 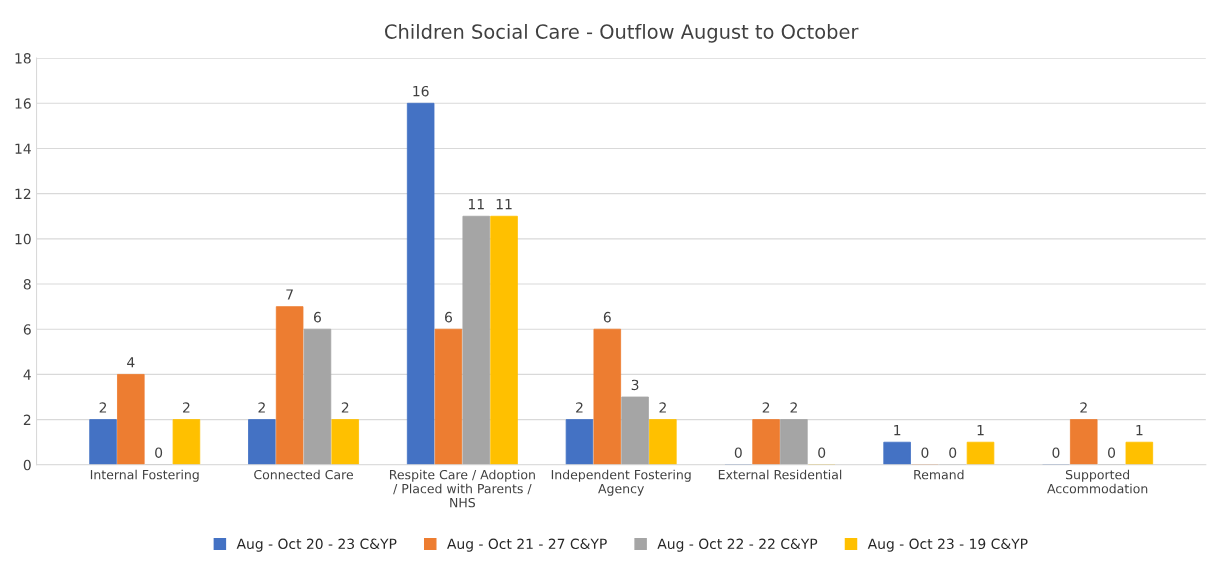 What do you see at coordinates (527, 545) in the screenshot?
I see `legend-label: Aug - Oct 21 - 27 C&YP` at bounding box center [527, 545].